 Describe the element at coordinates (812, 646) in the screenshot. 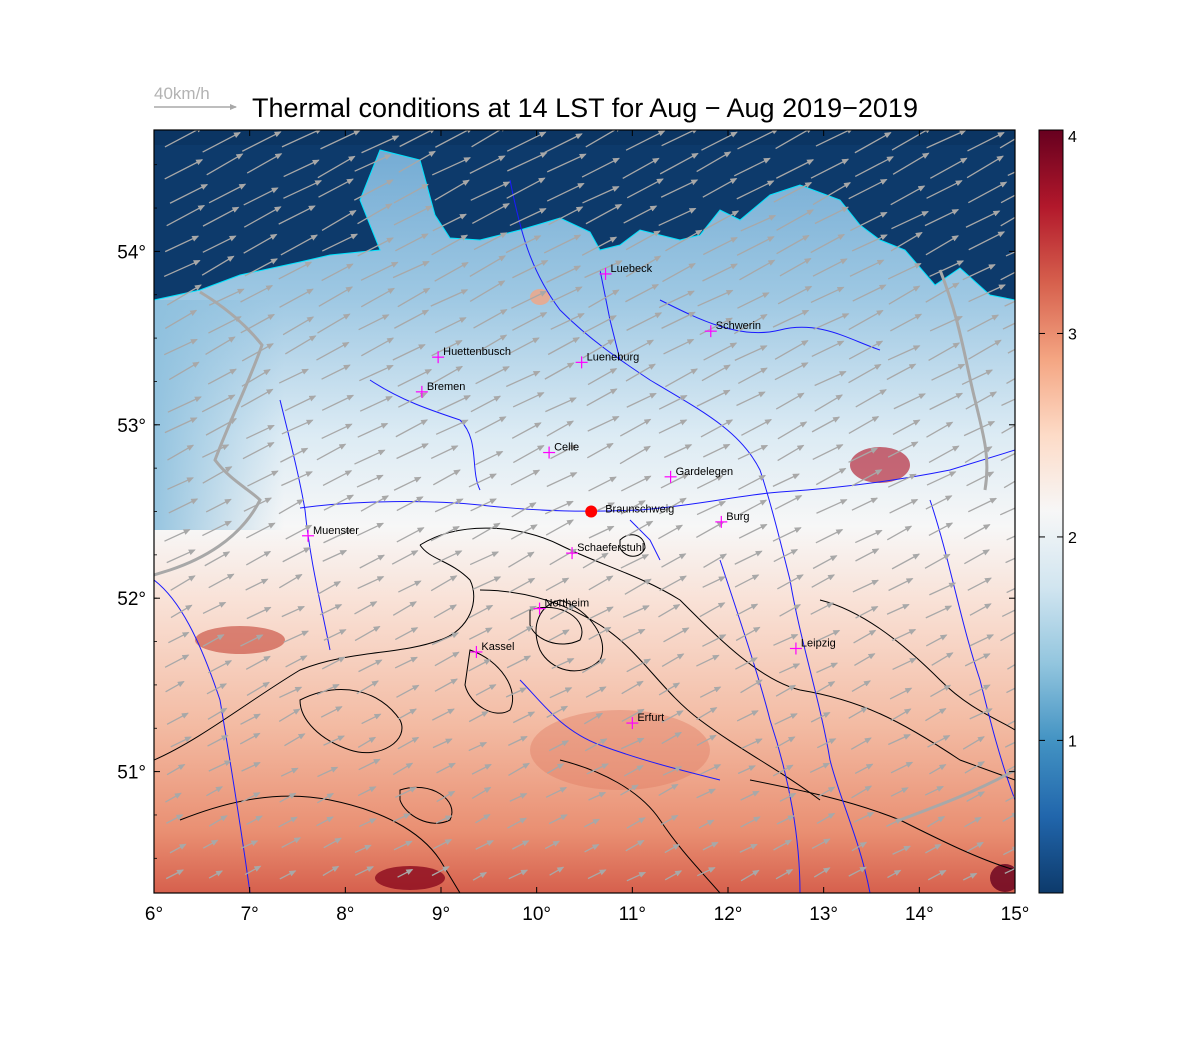

I see `city-marker-leipzig: Leipzig` at that location.